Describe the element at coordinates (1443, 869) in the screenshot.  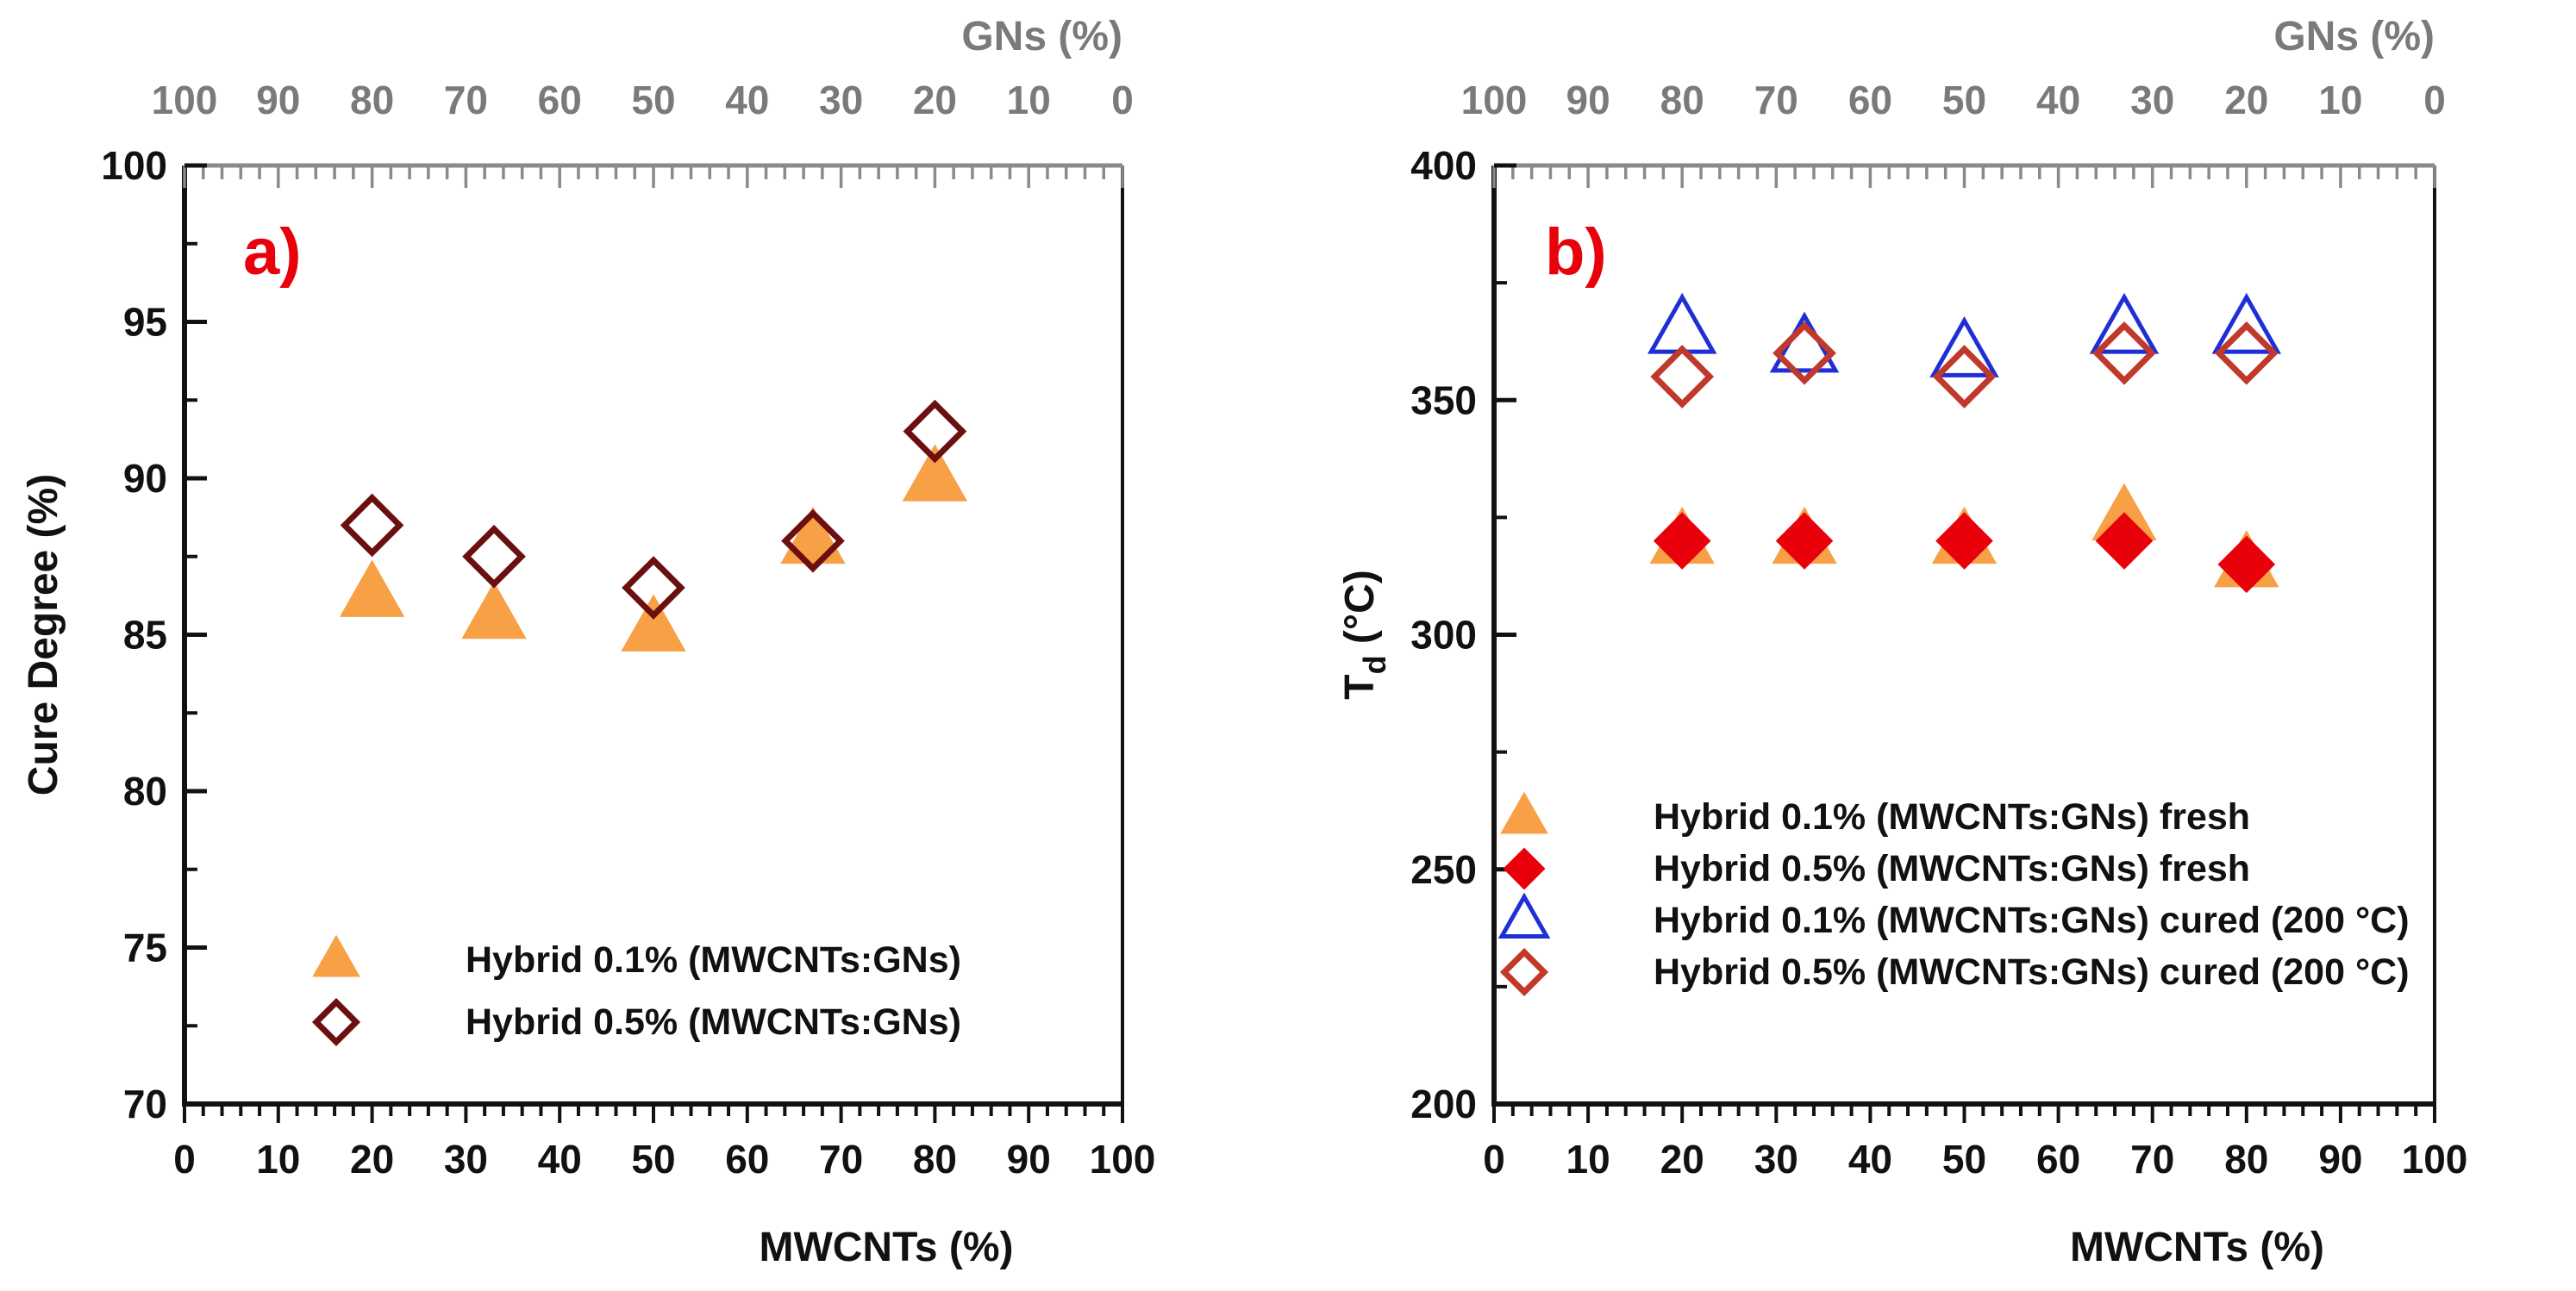
I see `y-tick-label: 250` at that location.